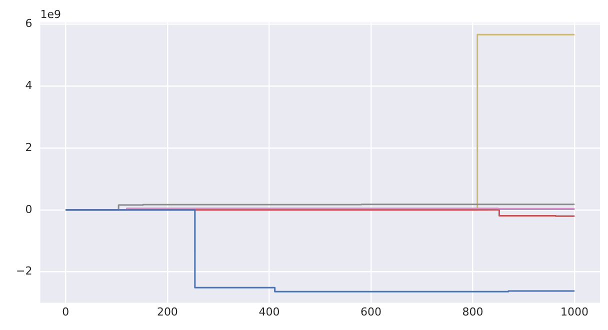  Describe the element at coordinates (371, 311) in the screenshot. I see `x-tick-label: 600` at that location.